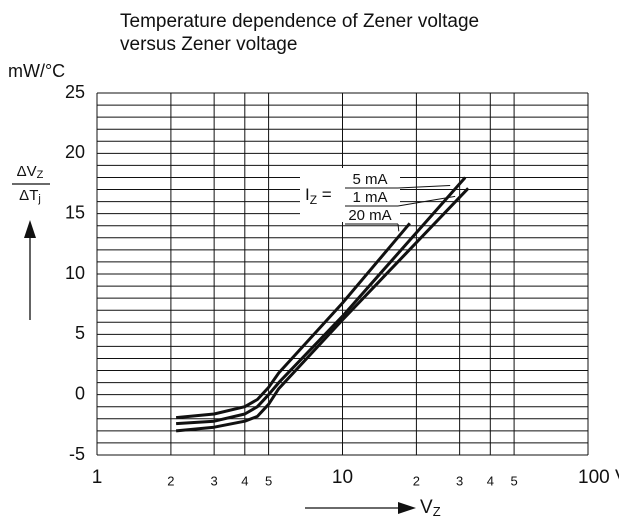  Describe the element at coordinates (208, 44) in the screenshot. I see `title-line: versus Zener voltage` at that location.